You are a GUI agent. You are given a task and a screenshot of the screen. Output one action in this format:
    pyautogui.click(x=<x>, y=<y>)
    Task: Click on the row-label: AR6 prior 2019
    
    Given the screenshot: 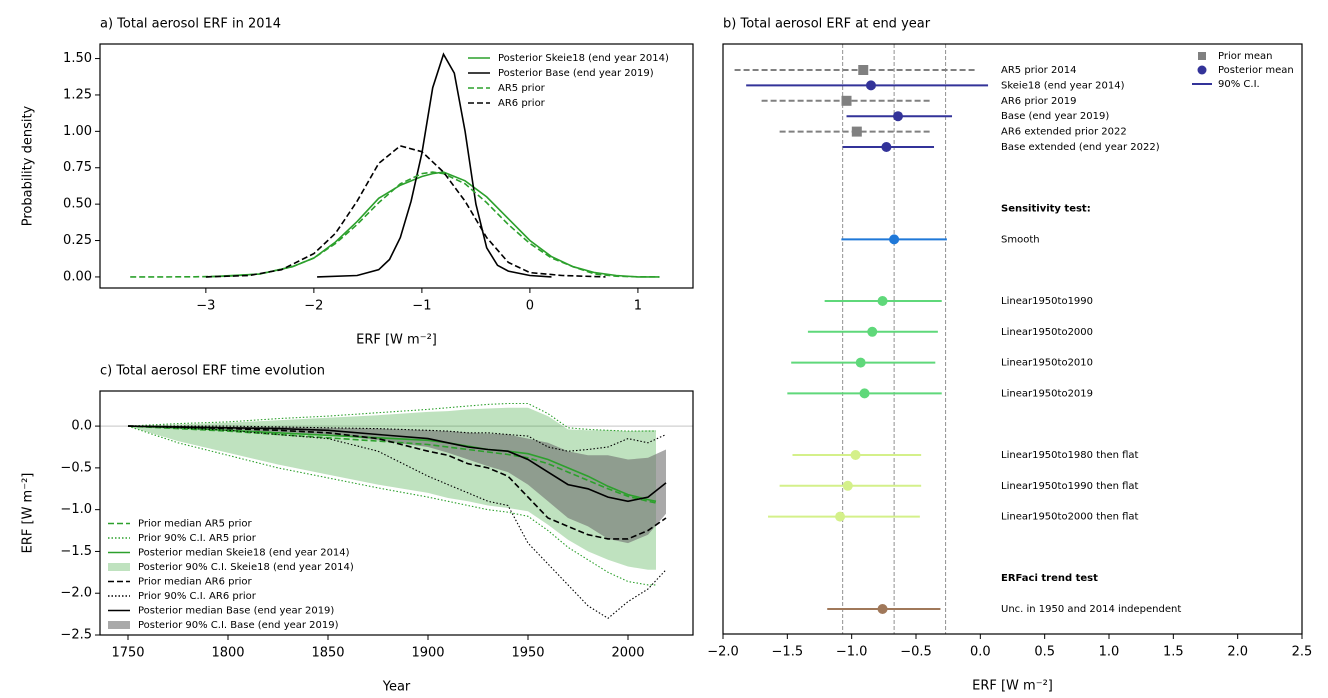 What is the action you would take?
    pyautogui.click(x=1038, y=101)
    